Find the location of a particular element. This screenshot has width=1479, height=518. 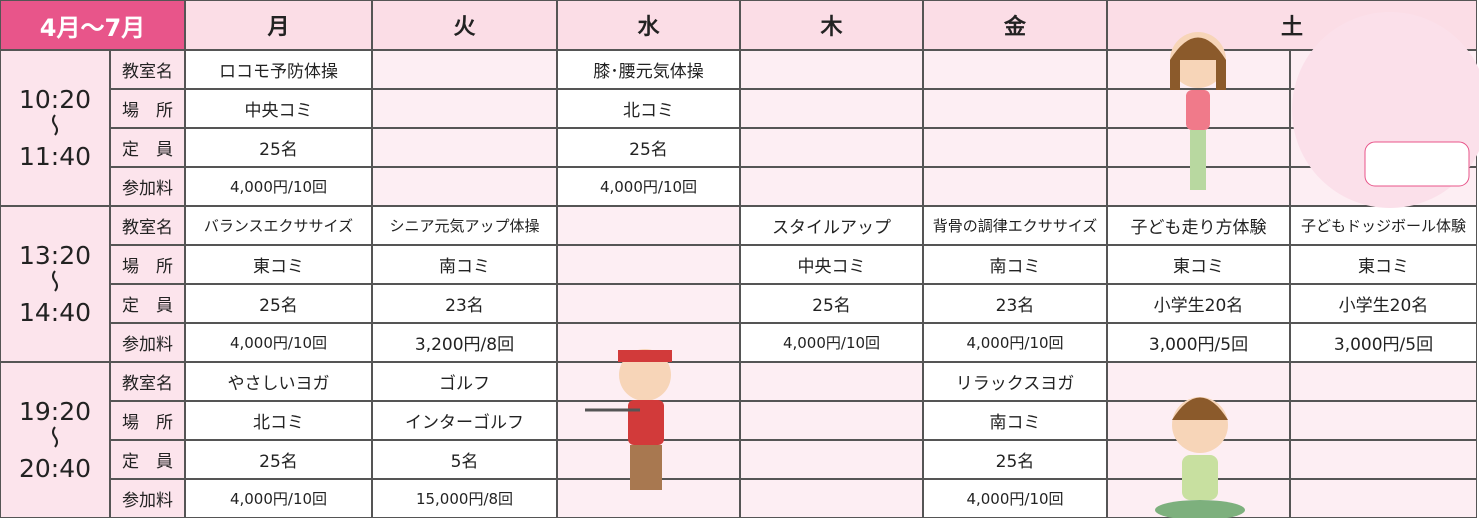

day-header: 月 is located at coordinates (278, 25).